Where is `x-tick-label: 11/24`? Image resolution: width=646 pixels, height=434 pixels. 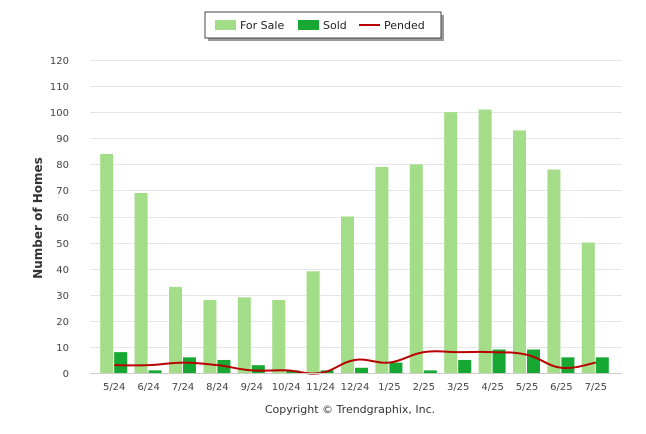 x-tick-label: 11/24 is located at coordinates (320, 387).